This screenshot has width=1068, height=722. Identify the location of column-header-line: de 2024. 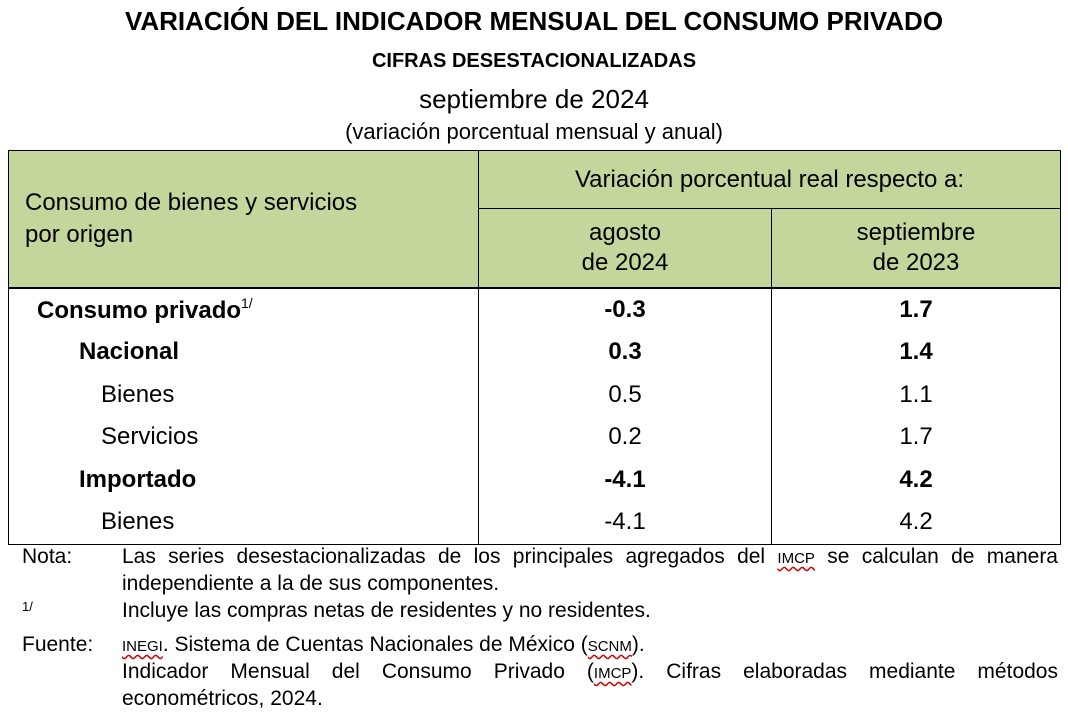
(625, 262).